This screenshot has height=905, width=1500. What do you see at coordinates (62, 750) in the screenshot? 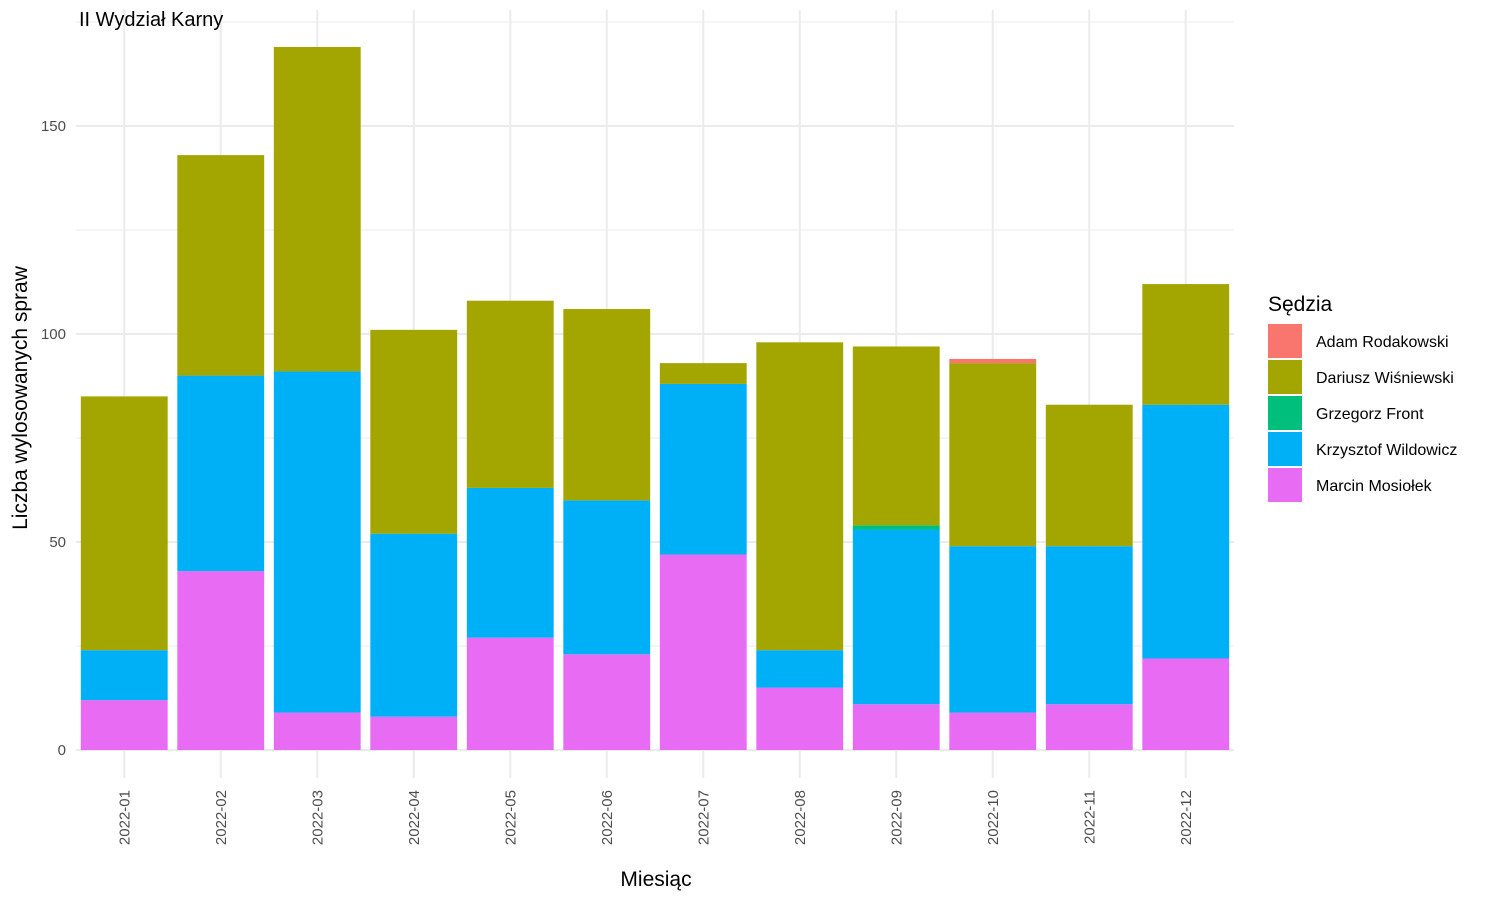
I see `y-tick-label: 0` at bounding box center [62, 750].